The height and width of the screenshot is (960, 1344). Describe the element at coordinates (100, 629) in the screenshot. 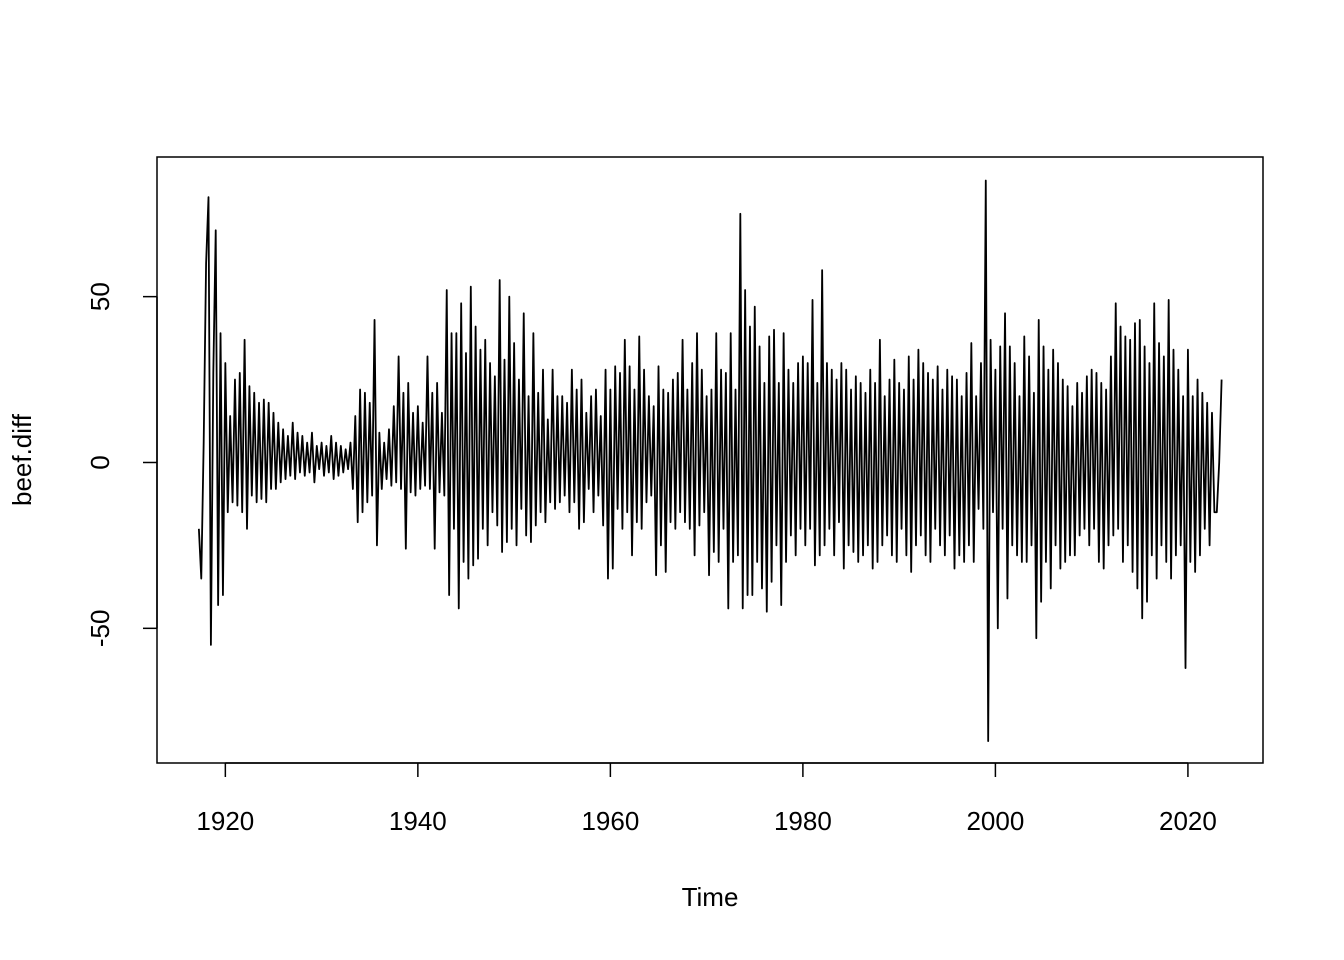

I see `y-tick-label: -50` at that location.